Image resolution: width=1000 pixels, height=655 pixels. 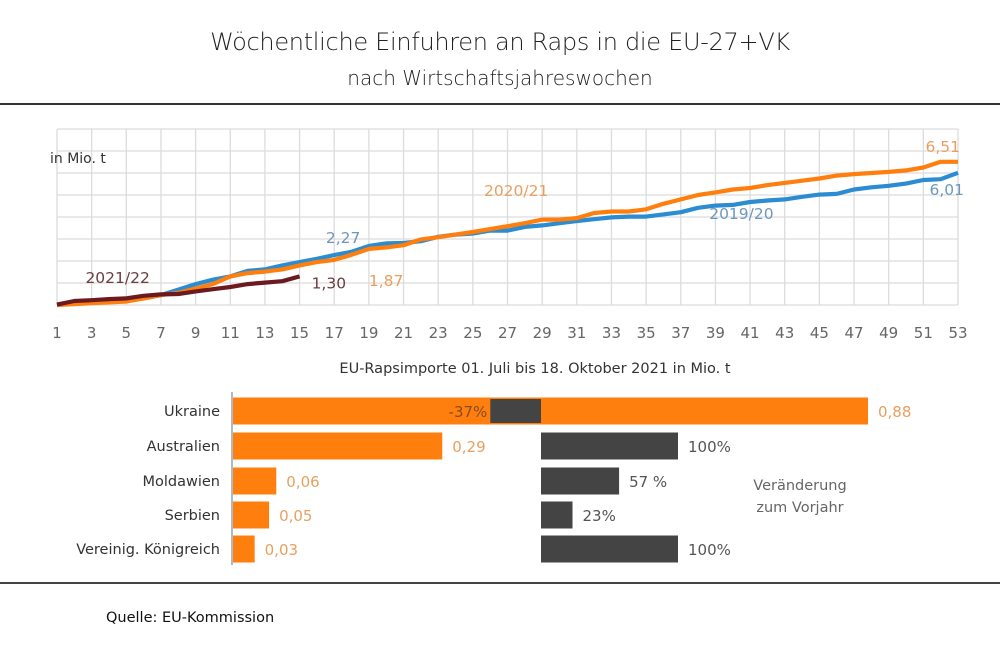 I want to click on x-tick-label: 31, so click(x=576, y=333).